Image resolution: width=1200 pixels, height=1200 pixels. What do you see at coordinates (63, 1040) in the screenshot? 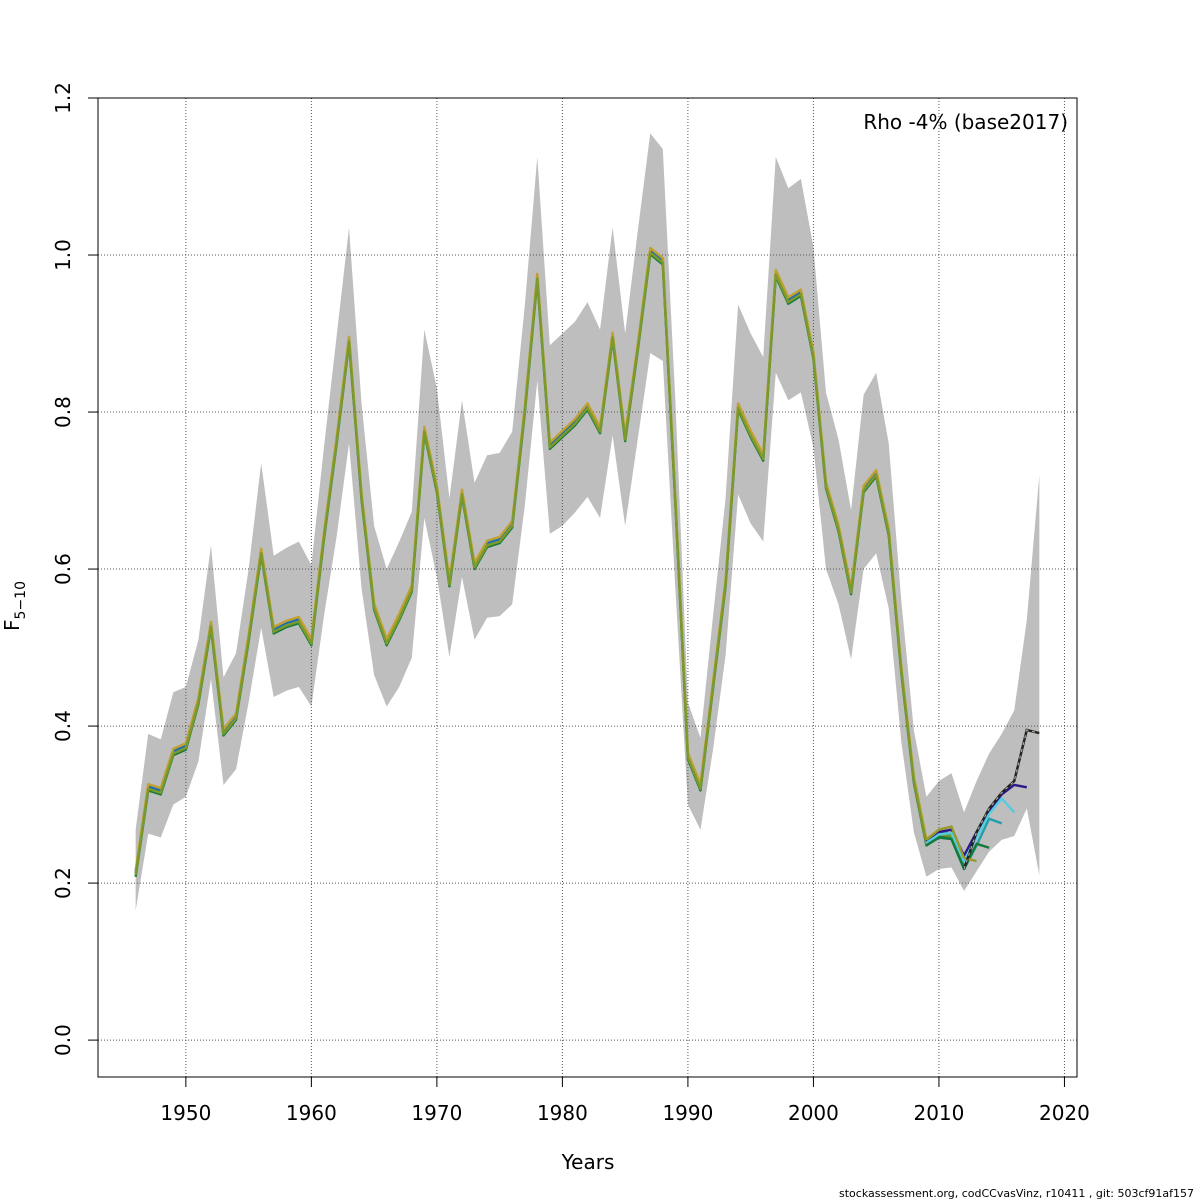
I see `y-tick-label: 0.0` at bounding box center [63, 1040].